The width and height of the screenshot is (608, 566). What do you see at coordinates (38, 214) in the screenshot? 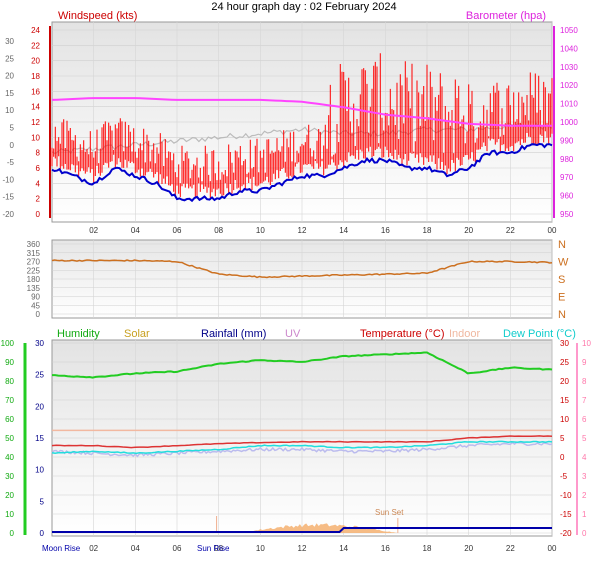
I see `windspeed-tick-label-12: 0` at bounding box center [38, 214].